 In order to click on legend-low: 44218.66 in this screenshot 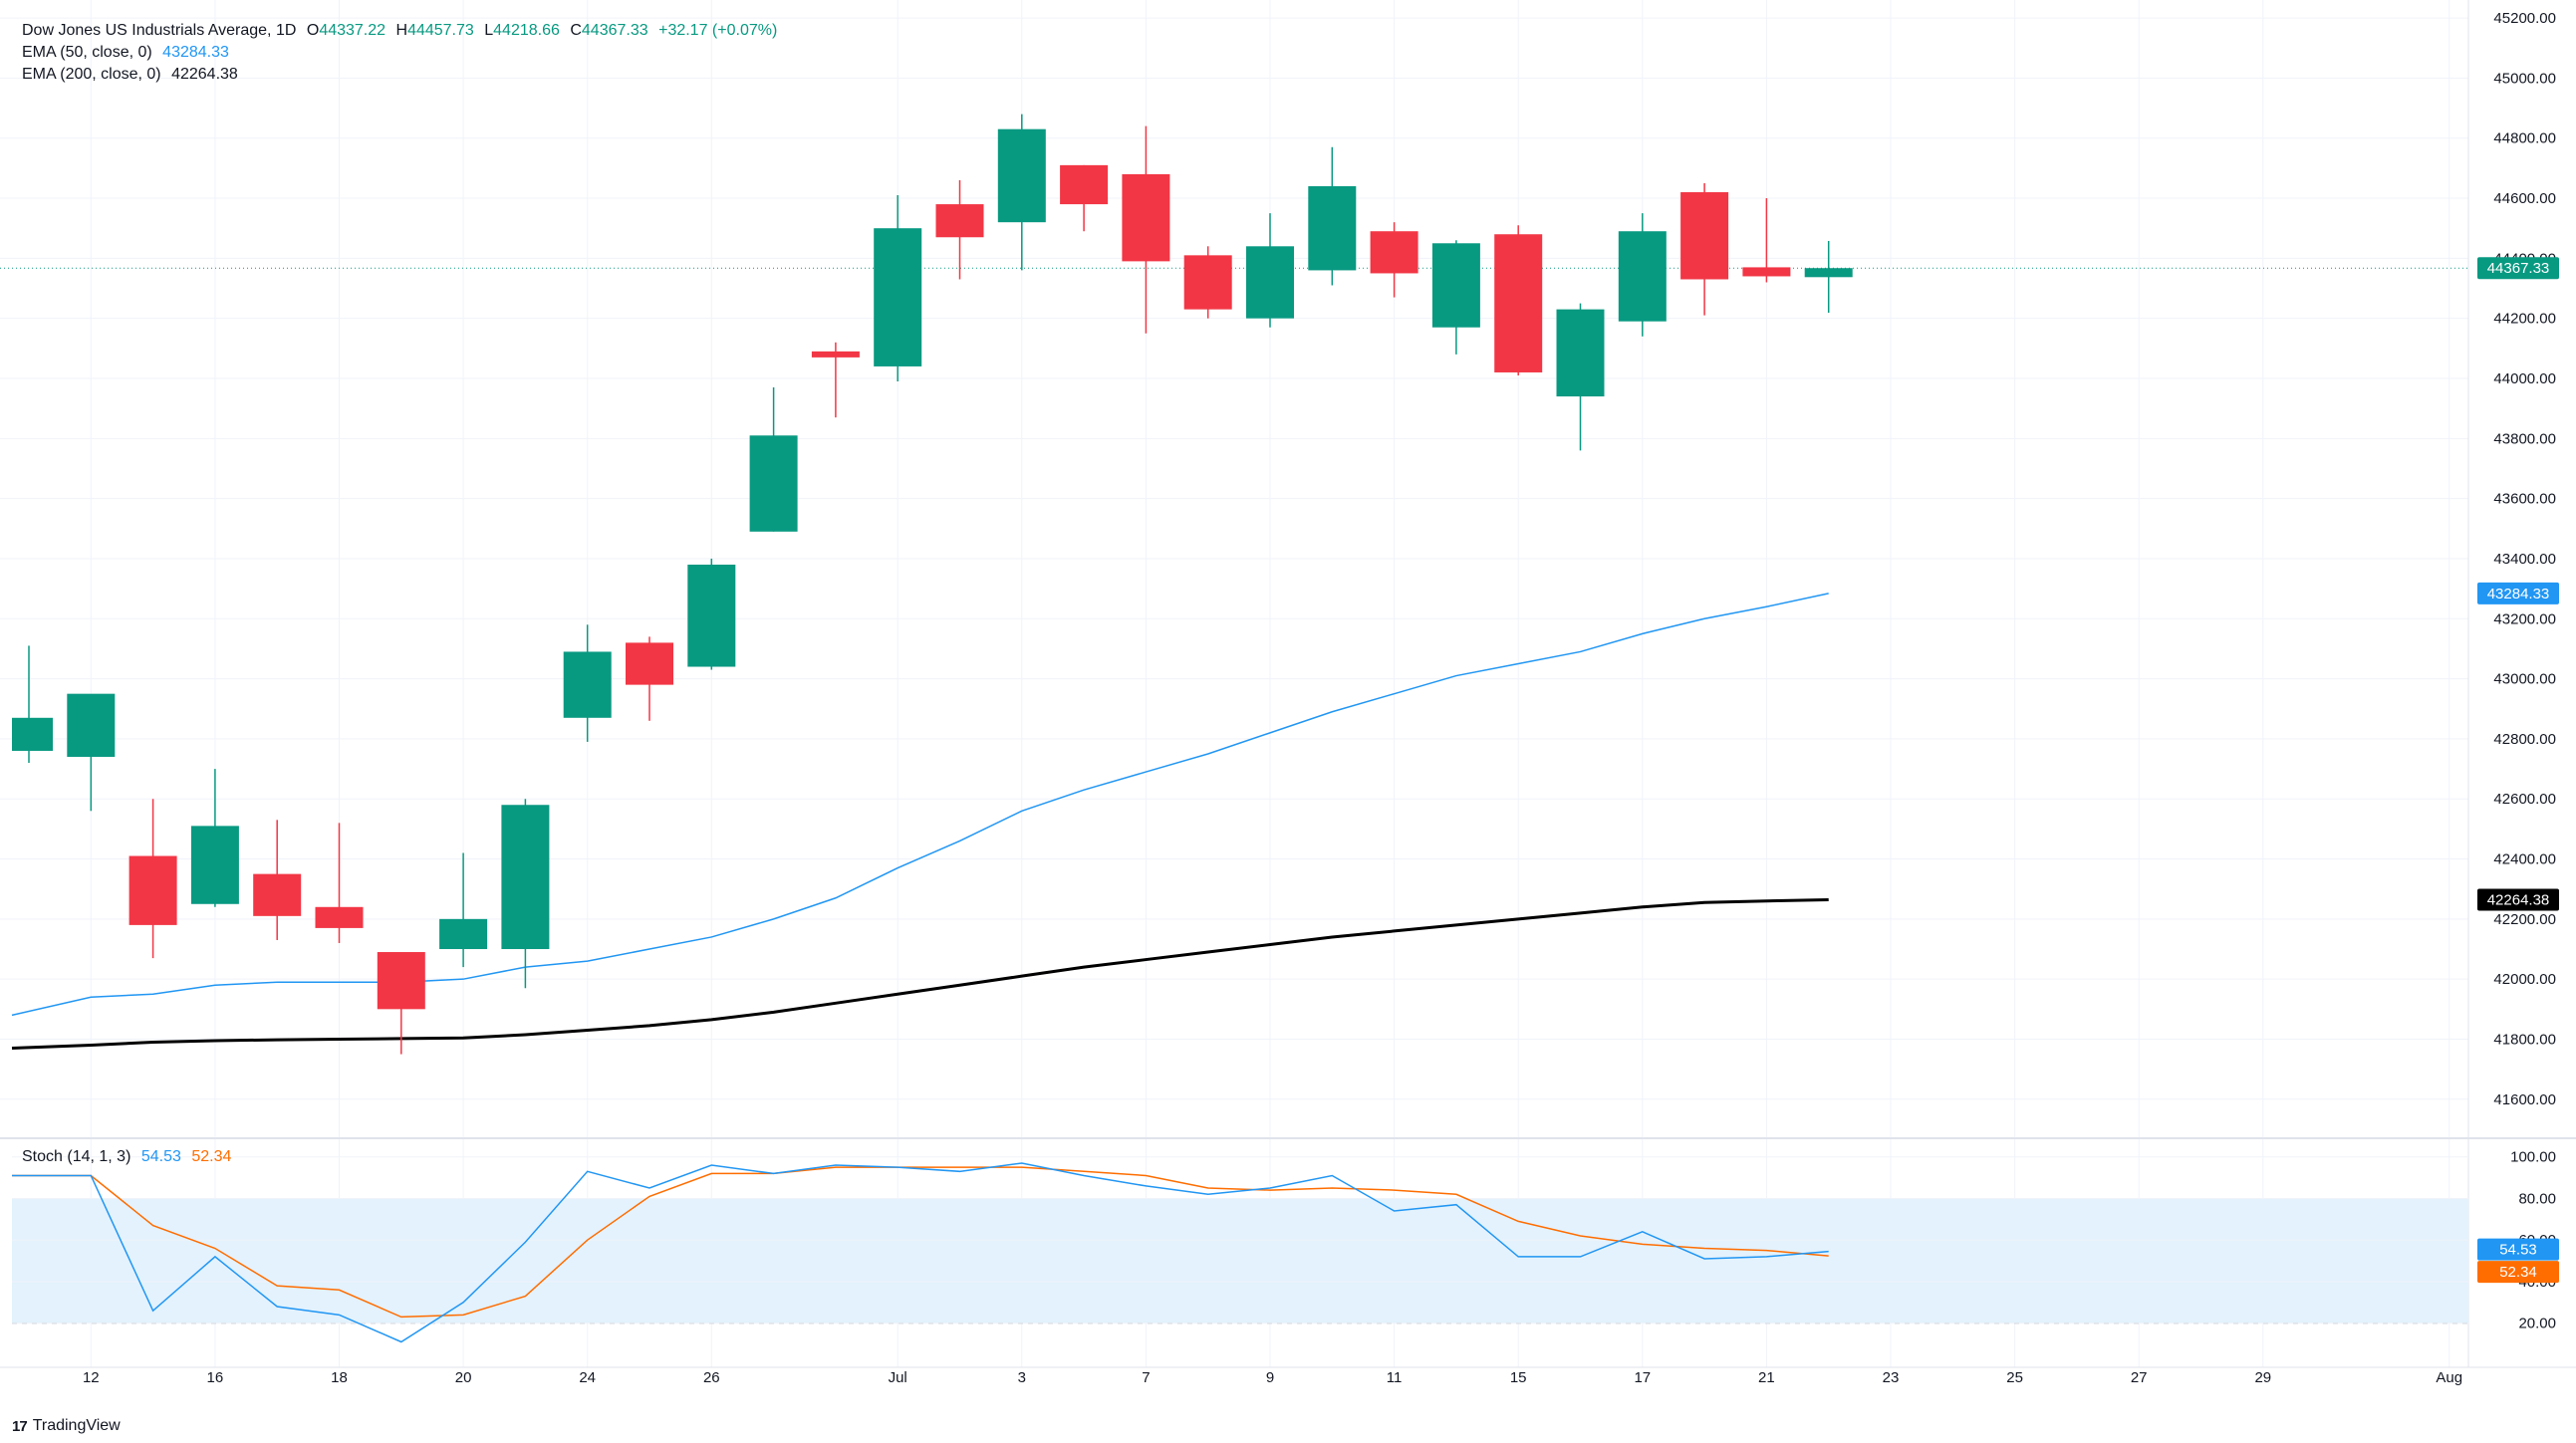, I will do `click(526, 30)`.